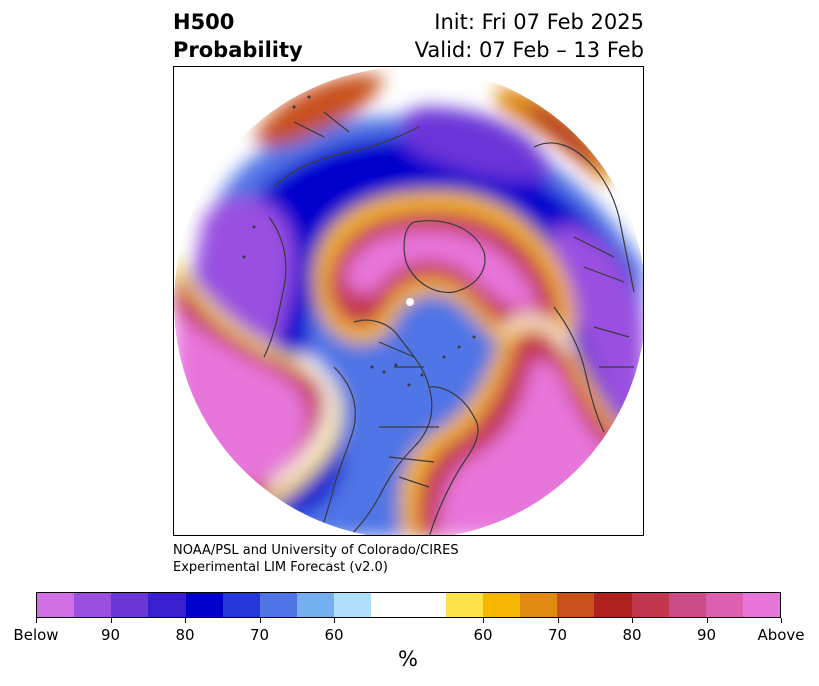  Describe the element at coordinates (539, 22) in the screenshot. I see `init-date: Init: Fri 07 Feb 2025` at that location.